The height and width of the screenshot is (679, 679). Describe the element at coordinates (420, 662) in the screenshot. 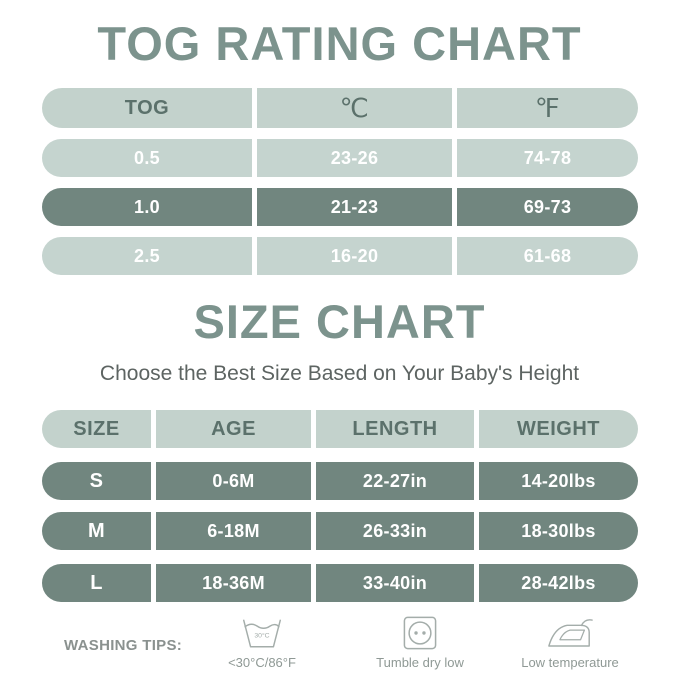

I see `tumble-dry-caption: Tumble dry low` at that location.